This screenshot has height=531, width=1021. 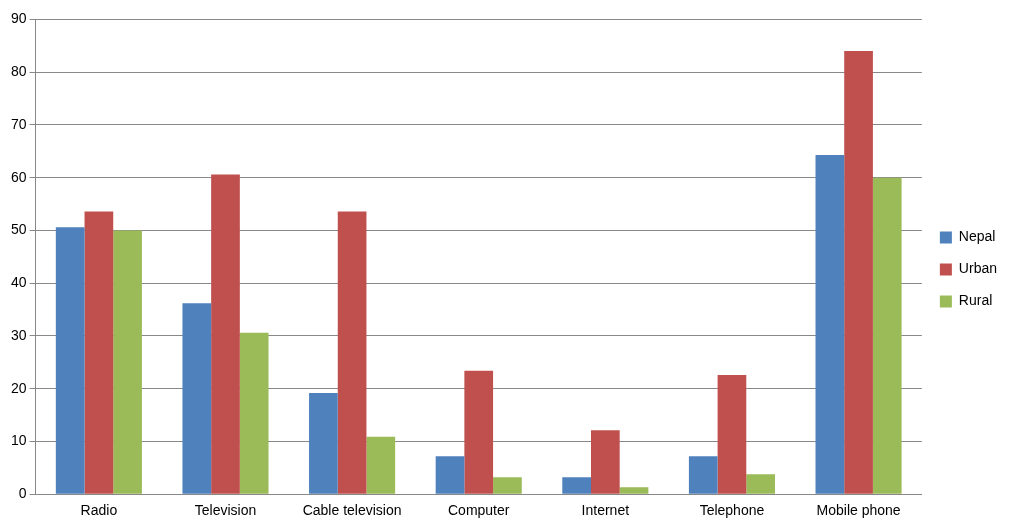 What do you see at coordinates (732, 510) in the screenshot?
I see `x-tick-label: Telephone` at bounding box center [732, 510].